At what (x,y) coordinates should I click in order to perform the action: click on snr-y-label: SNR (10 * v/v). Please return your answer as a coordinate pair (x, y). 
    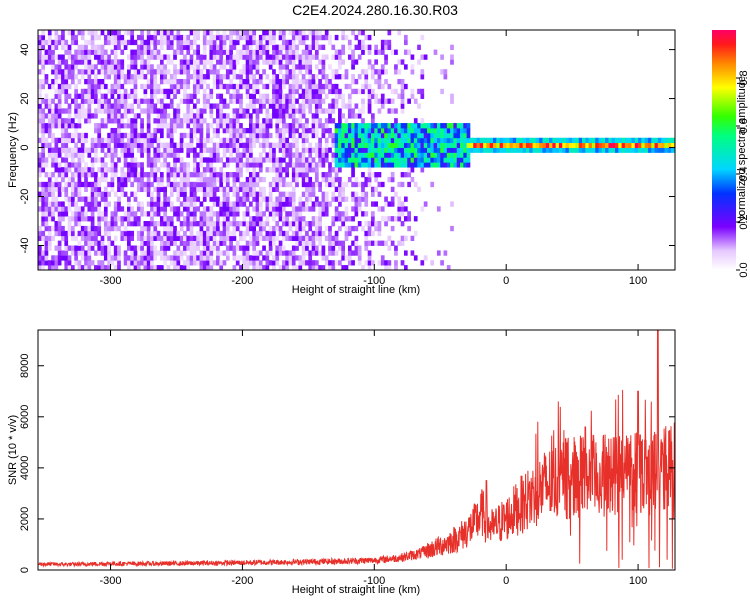
    Looking at the image, I should click on (13, 450).